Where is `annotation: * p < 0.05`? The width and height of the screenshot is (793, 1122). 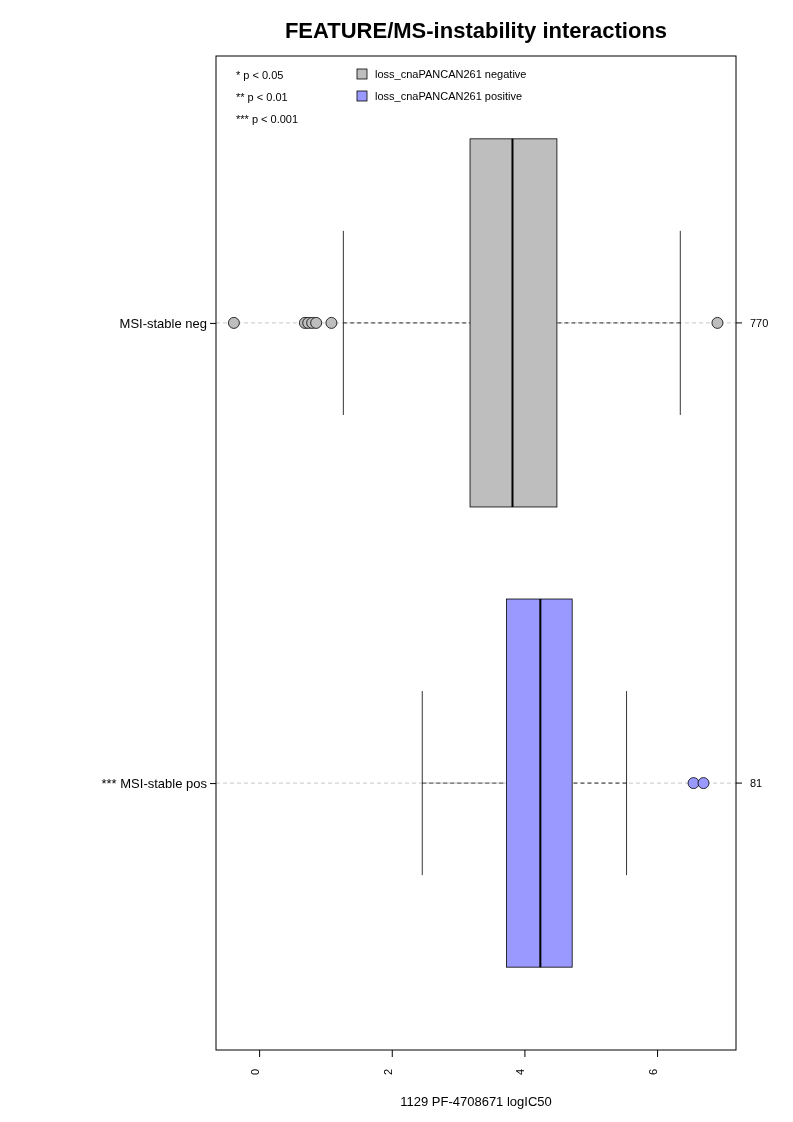
annotation: * p < 0.05 is located at coordinates (260, 75).